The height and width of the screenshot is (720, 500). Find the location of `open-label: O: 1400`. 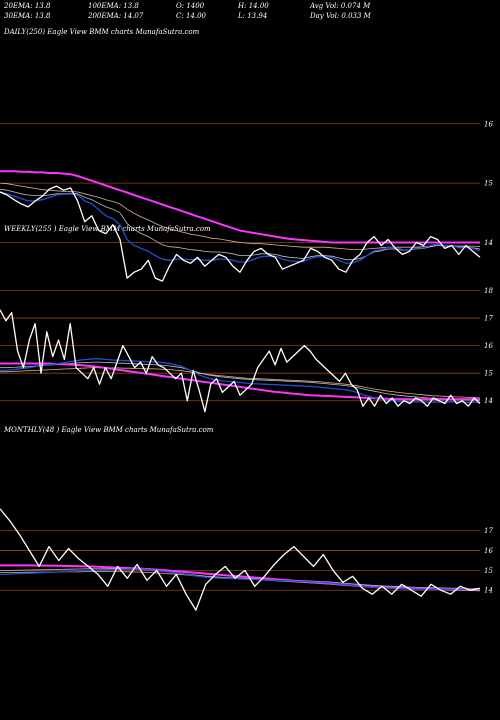

open-label: O: 1400 is located at coordinates (190, 6).